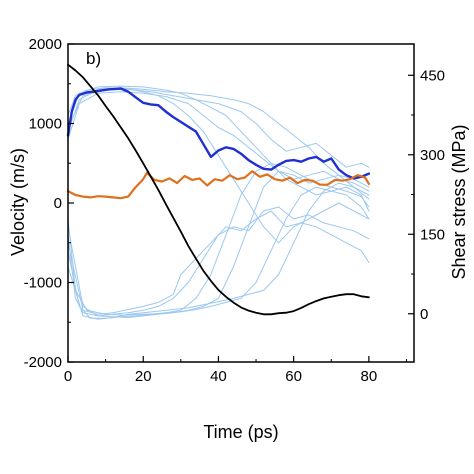 The width and height of the screenshot is (474, 474). What do you see at coordinates (235, 370) in the screenshot?
I see `x-axis: 0 20 40 60 80` at bounding box center [235, 370].